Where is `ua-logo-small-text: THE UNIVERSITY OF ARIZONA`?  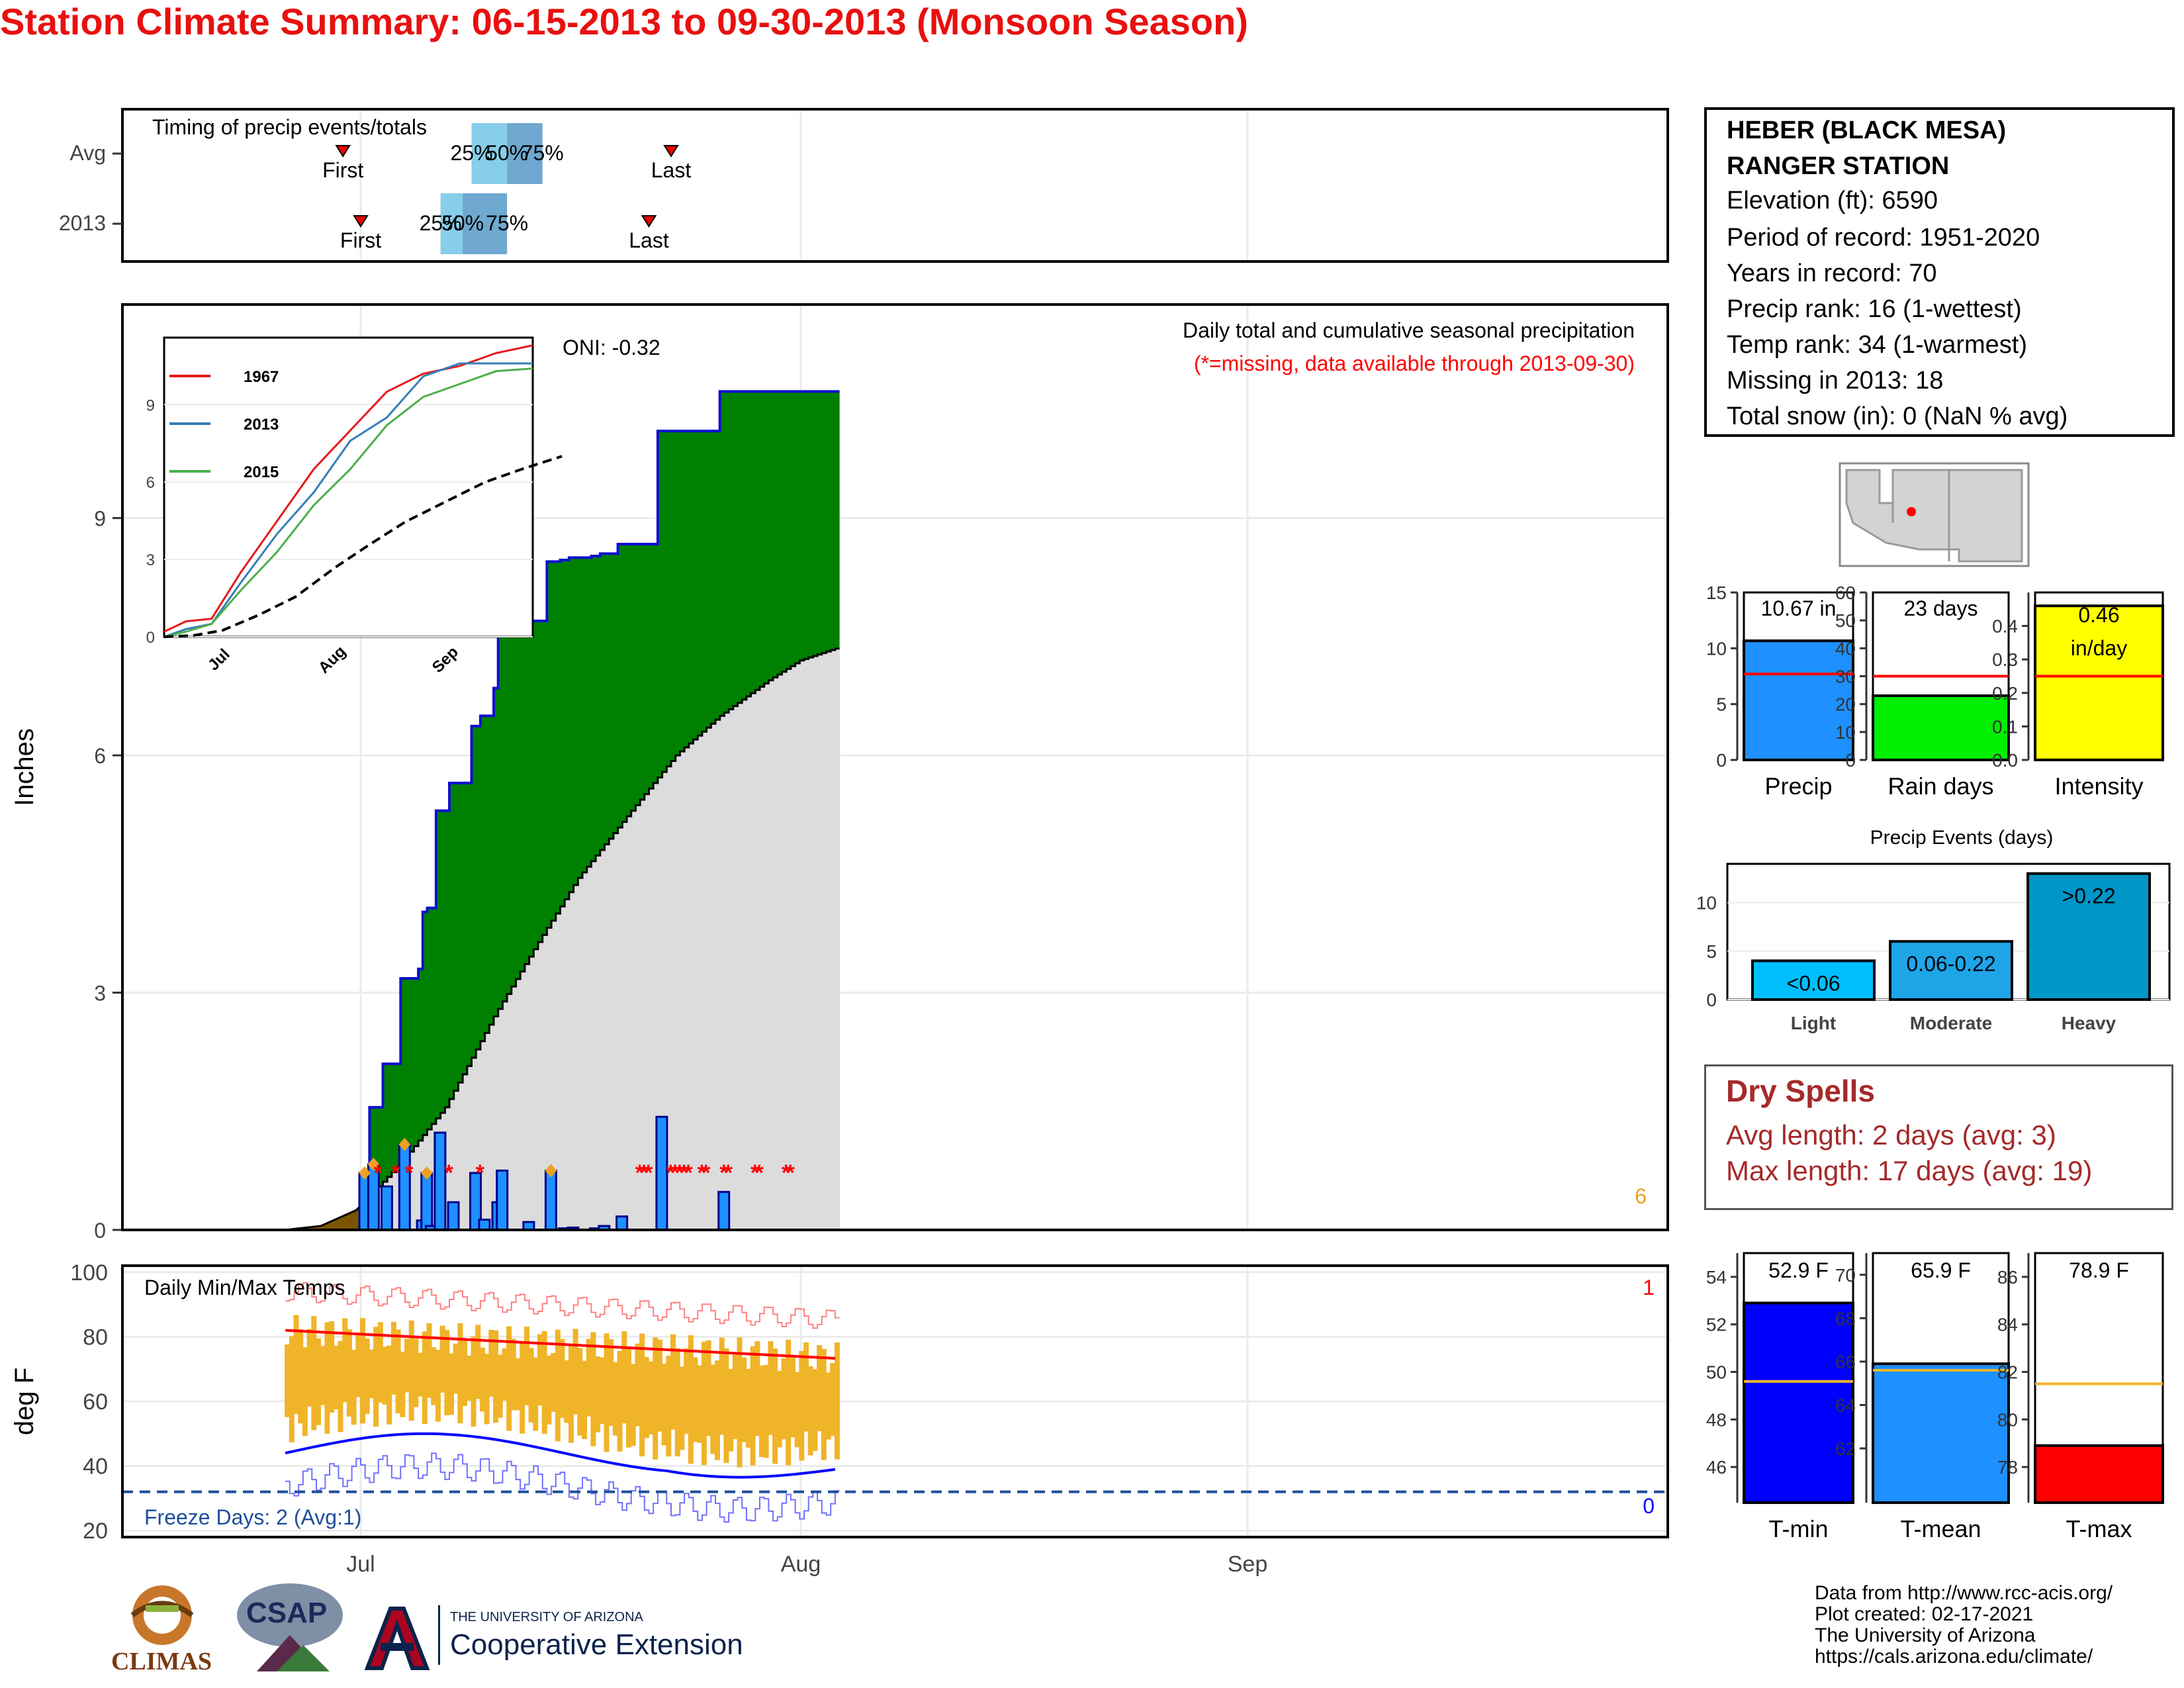 ua-logo-small-text: THE UNIVERSITY OF ARIZONA is located at coordinates (547, 1617).